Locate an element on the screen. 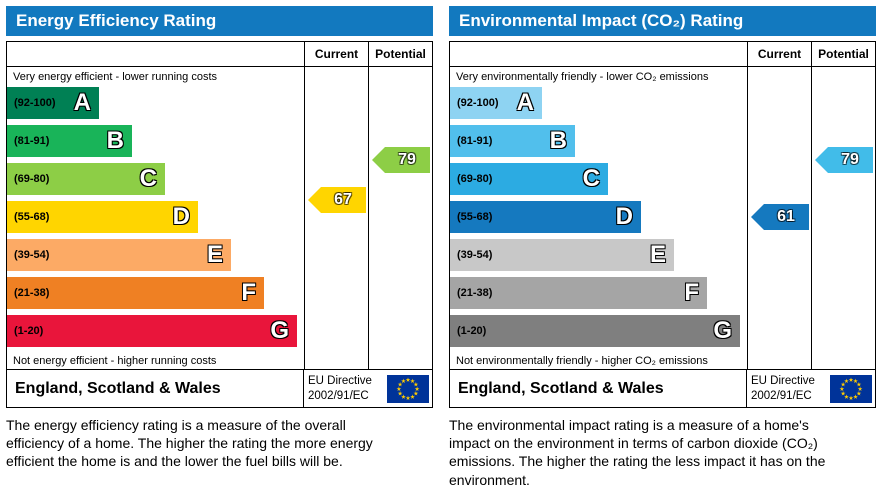  current-column: 61 is located at coordinates (779, 218).